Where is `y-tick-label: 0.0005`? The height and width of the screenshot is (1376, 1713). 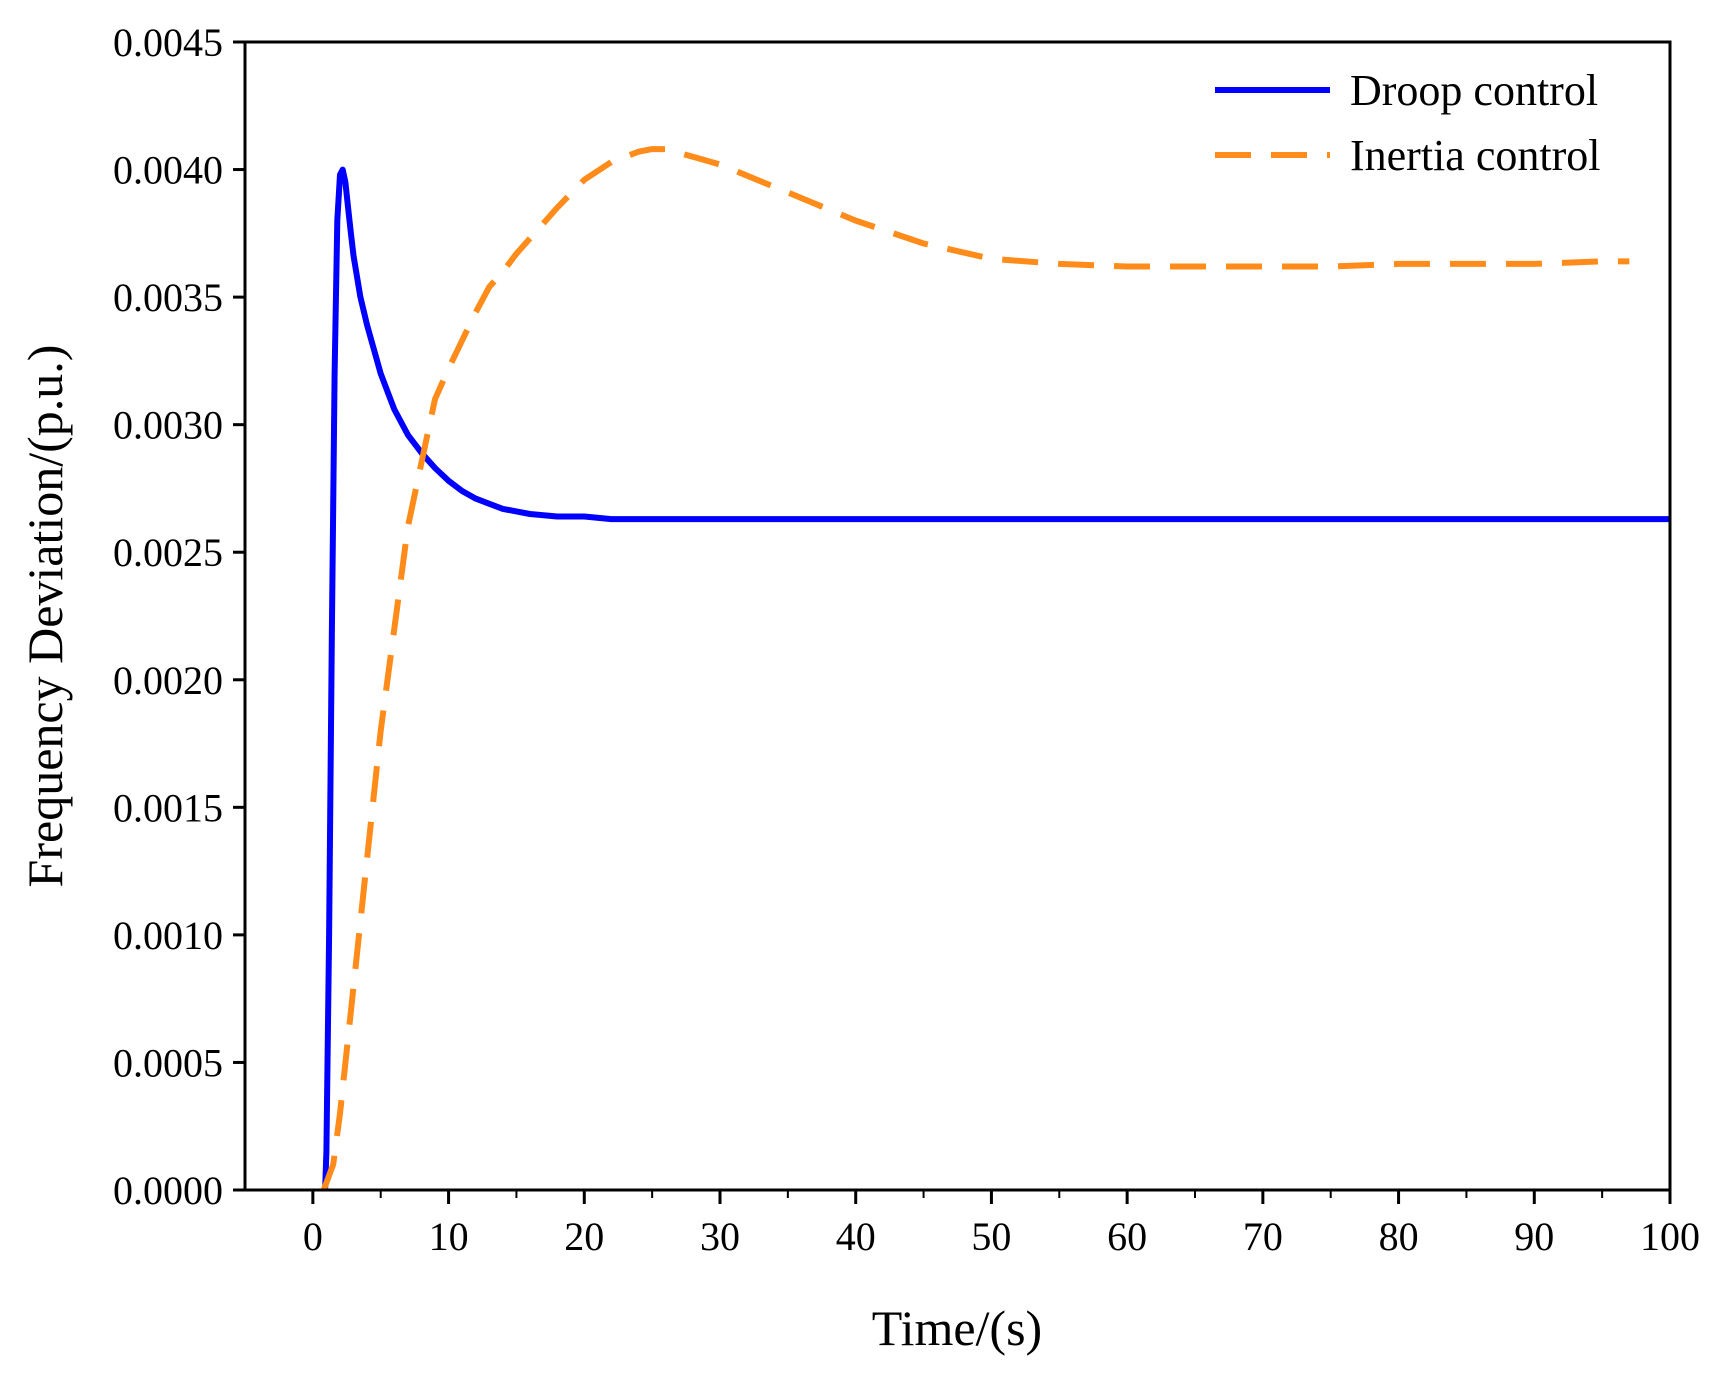
y-tick-label: 0.0005 is located at coordinates (168, 1062).